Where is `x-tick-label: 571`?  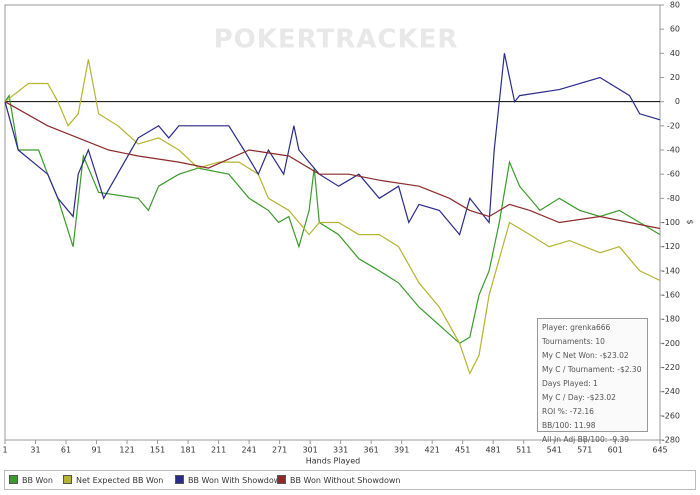 x-tick-label: 571 is located at coordinates (584, 450).